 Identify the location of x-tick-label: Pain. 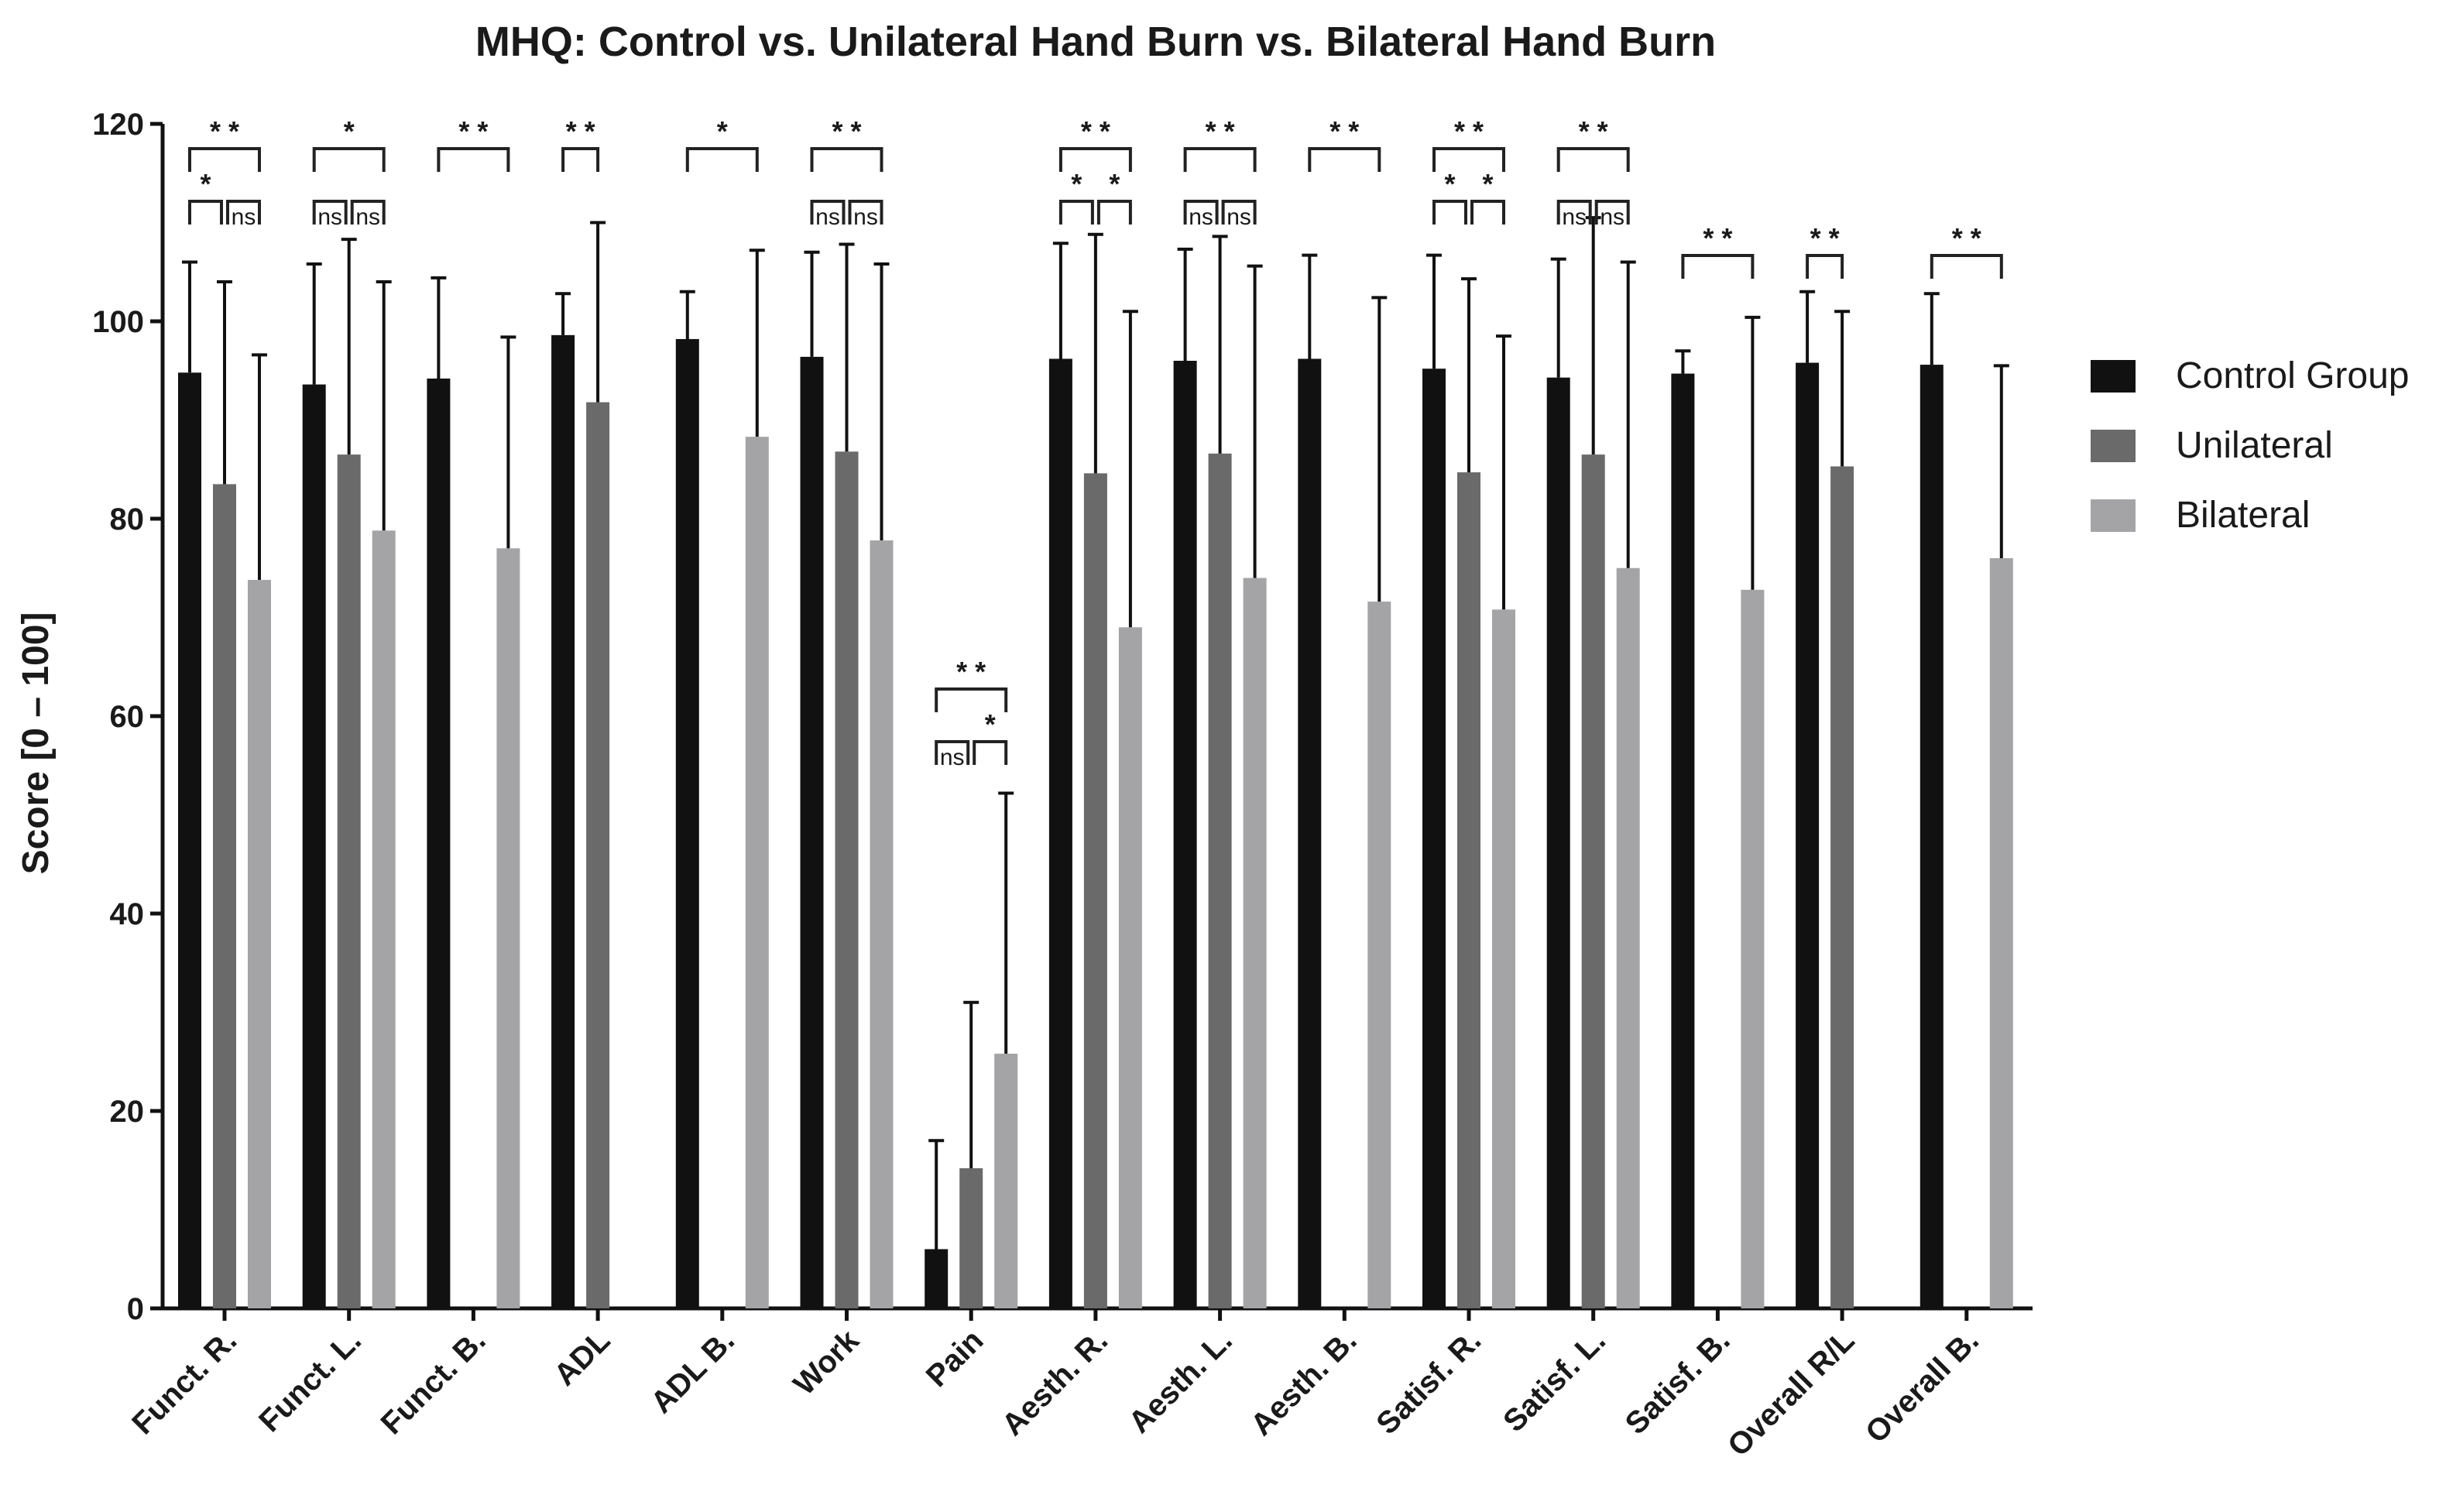
(955, 1358).